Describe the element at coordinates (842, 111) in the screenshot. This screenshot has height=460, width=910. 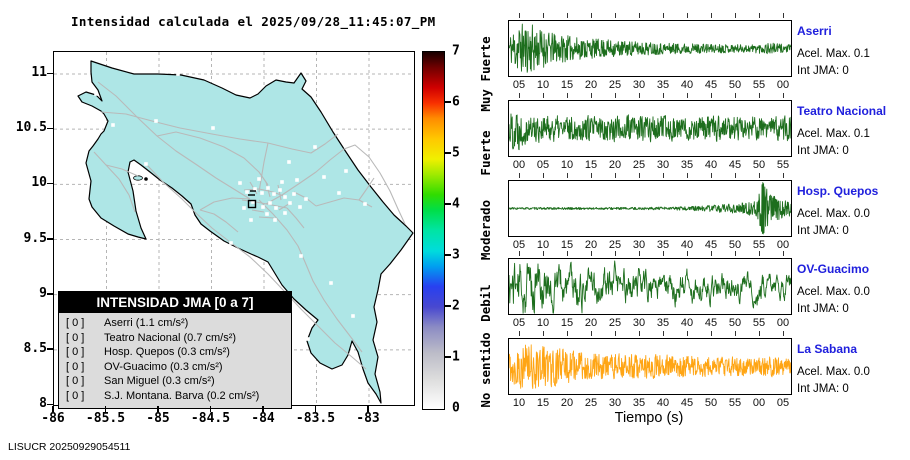
I see `station-name: Teatro Nacional` at that location.